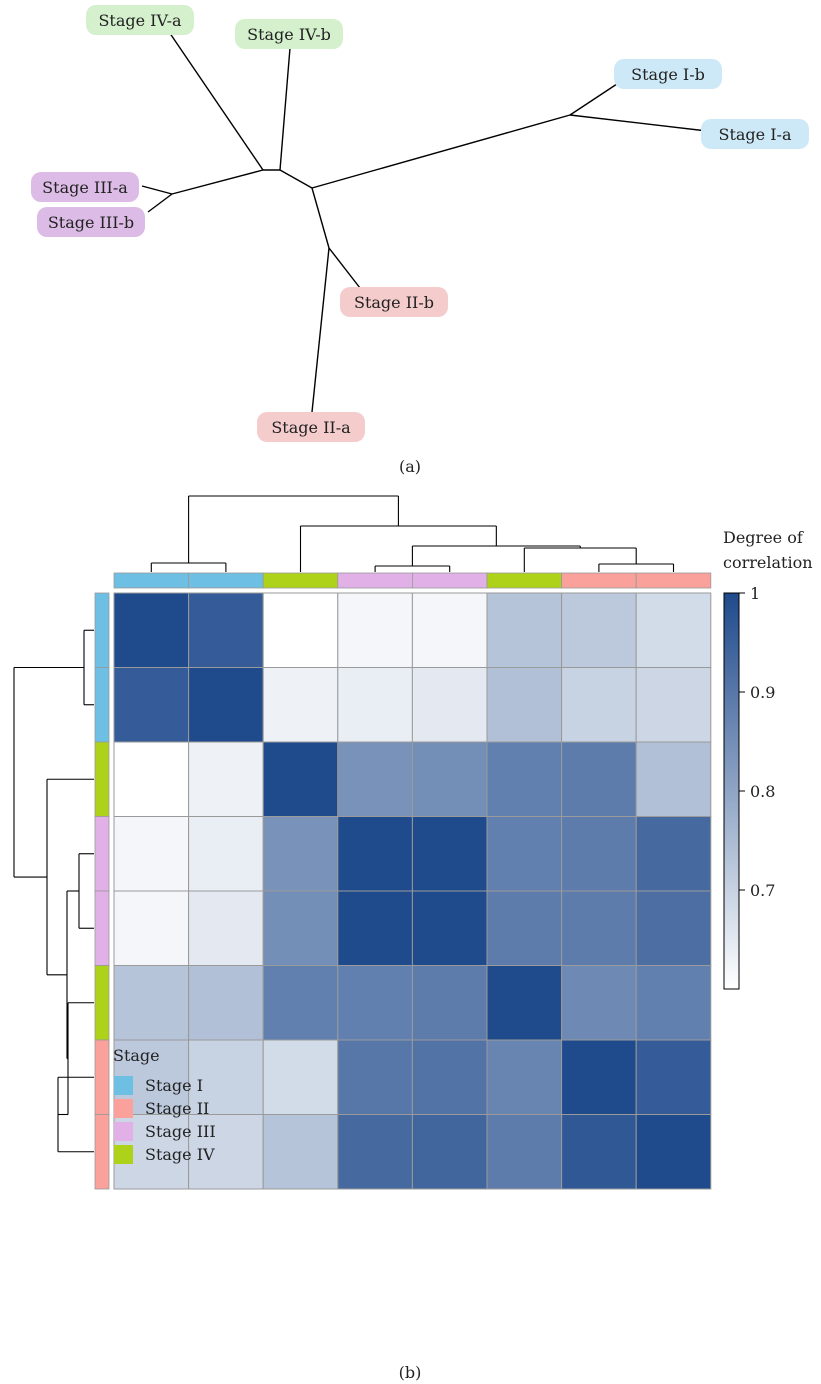 The width and height of the screenshot is (821, 1384). I want to click on tree-leaf-label-text: Stage II-b, so click(394, 302).